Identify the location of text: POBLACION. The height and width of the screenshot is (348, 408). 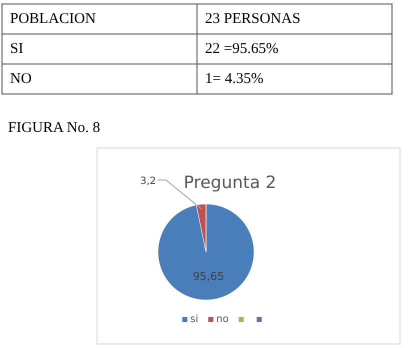
(53, 19).